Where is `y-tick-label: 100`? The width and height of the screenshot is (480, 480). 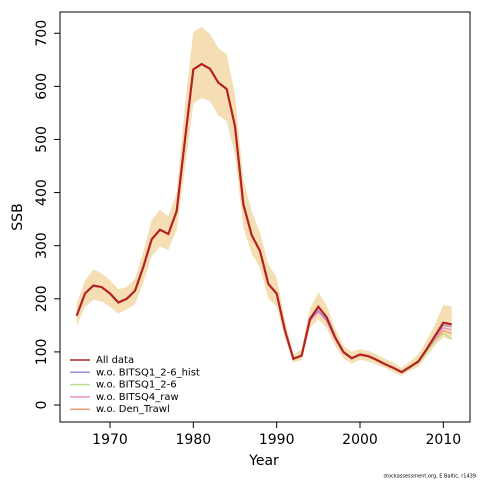 y-tick-label: 100 is located at coordinates (42, 352).